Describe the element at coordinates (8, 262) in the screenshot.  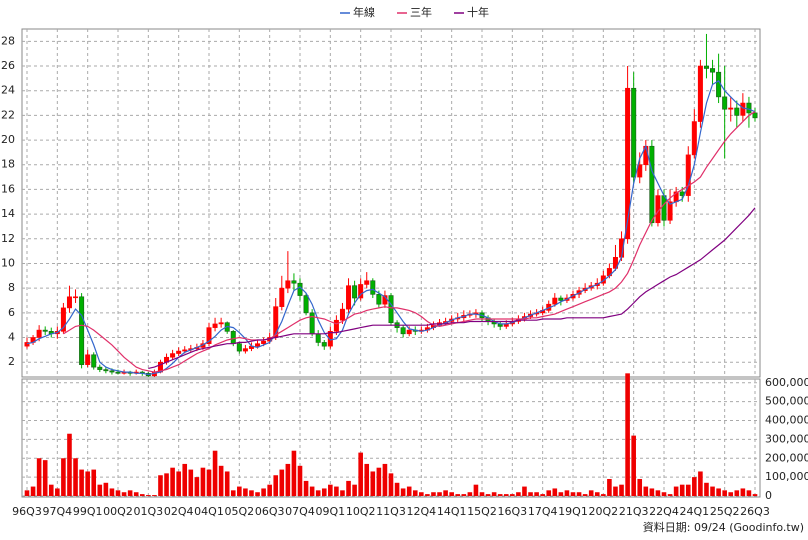
I see `y-tick-label: 10` at that location.